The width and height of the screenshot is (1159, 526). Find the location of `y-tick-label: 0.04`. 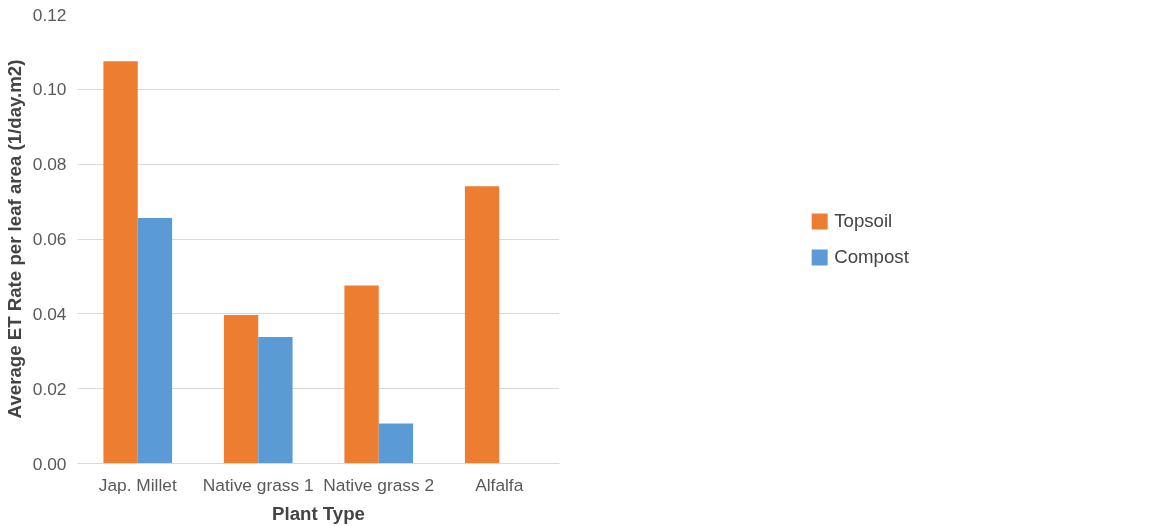

y-tick-label: 0.04 is located at coordinates (49, 313).